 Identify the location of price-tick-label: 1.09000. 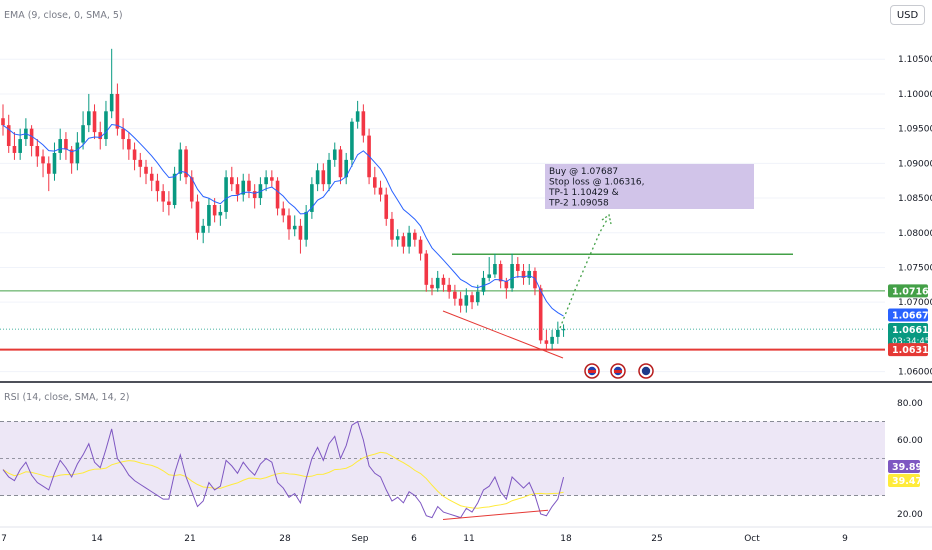
(915, 164).